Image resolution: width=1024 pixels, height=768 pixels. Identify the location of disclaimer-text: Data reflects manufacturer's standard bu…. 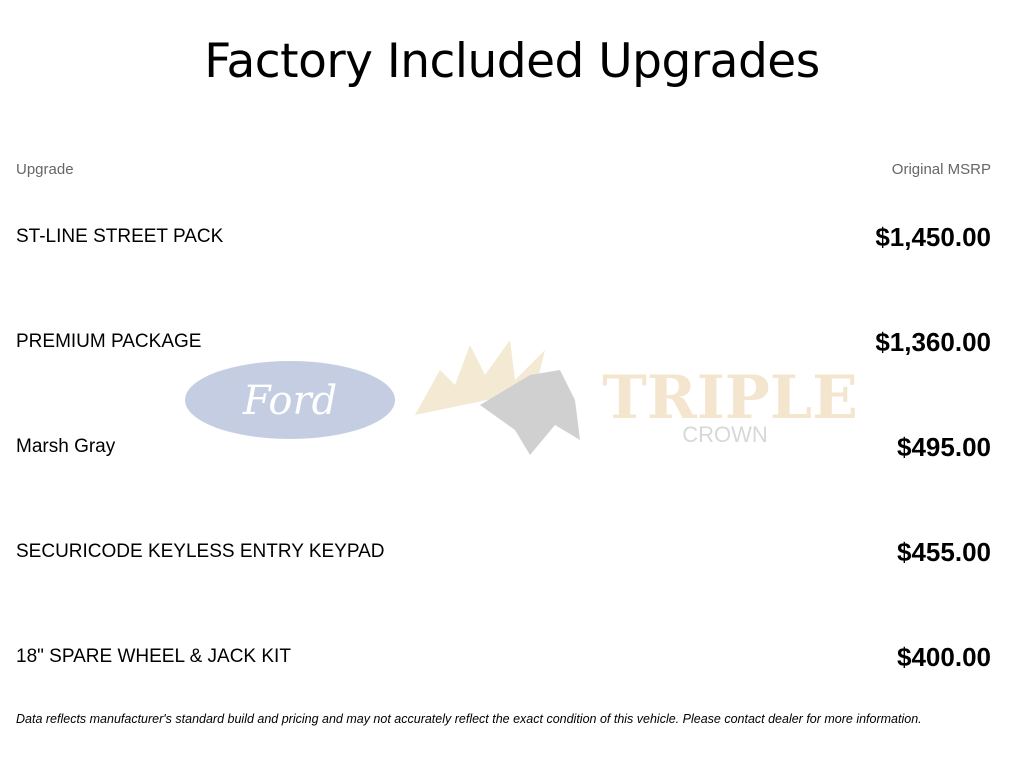
(469, 719).